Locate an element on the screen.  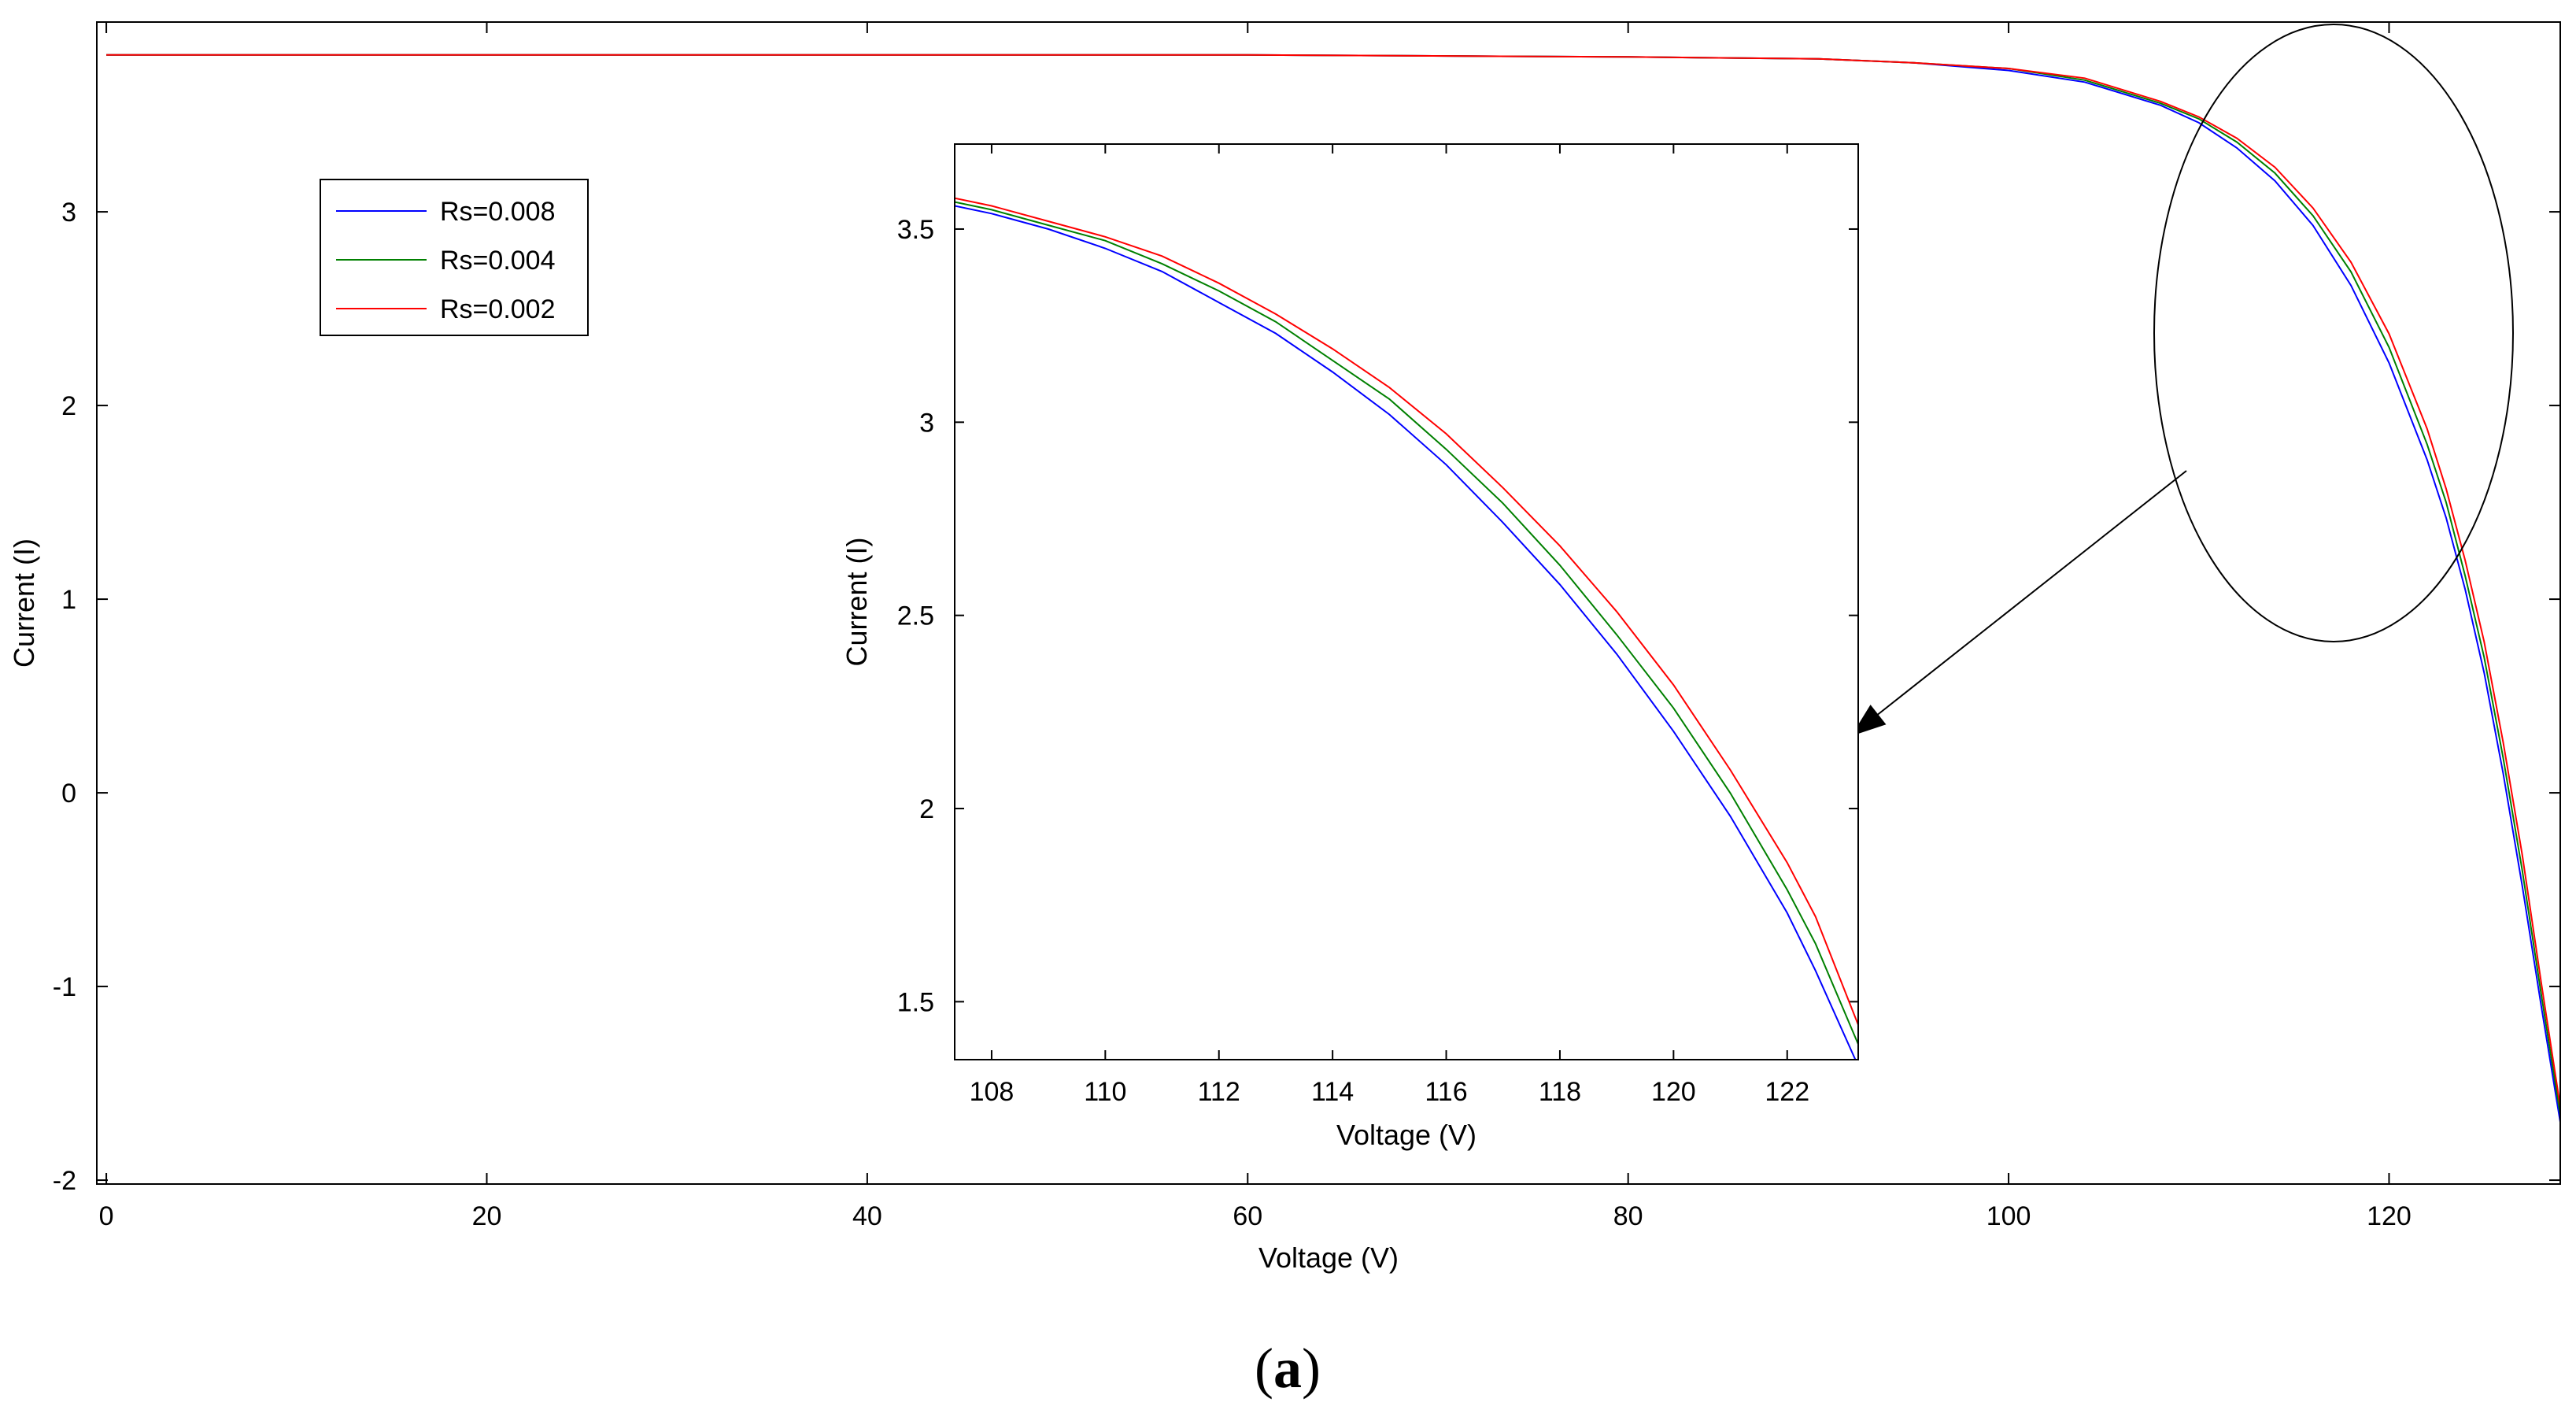
legend: Rs=0.008 Rs=0.004 Rs=0.002 is located at coordinates (455, 257).